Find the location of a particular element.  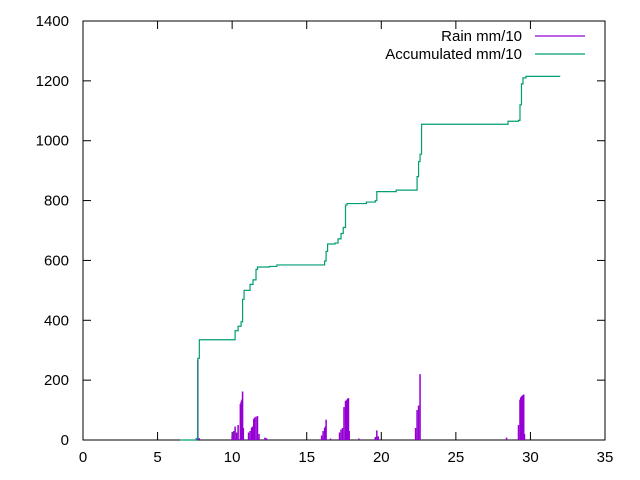

x-tick-label: 30 is located at coordinates (530, 457).